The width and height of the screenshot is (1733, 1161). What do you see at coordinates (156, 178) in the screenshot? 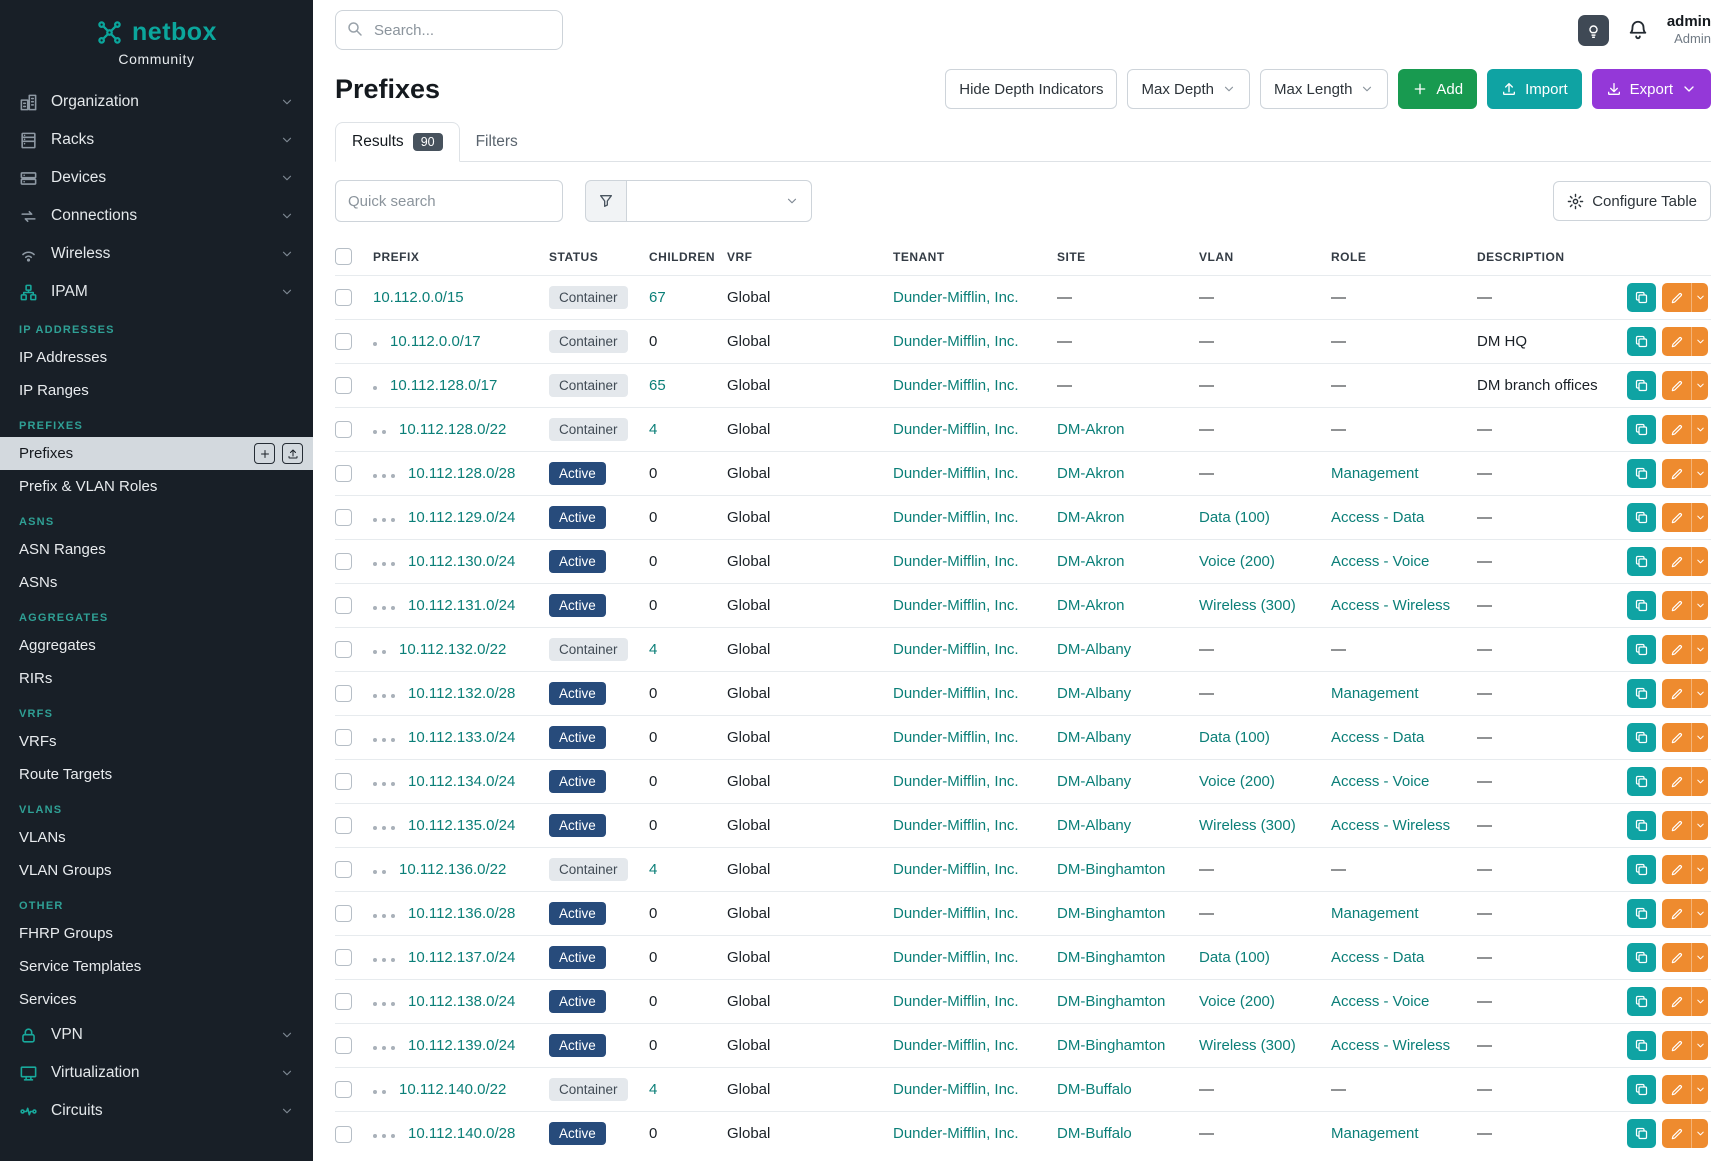
I see `sidebar-item-devices: Devices` at bounding box center [156, 178].